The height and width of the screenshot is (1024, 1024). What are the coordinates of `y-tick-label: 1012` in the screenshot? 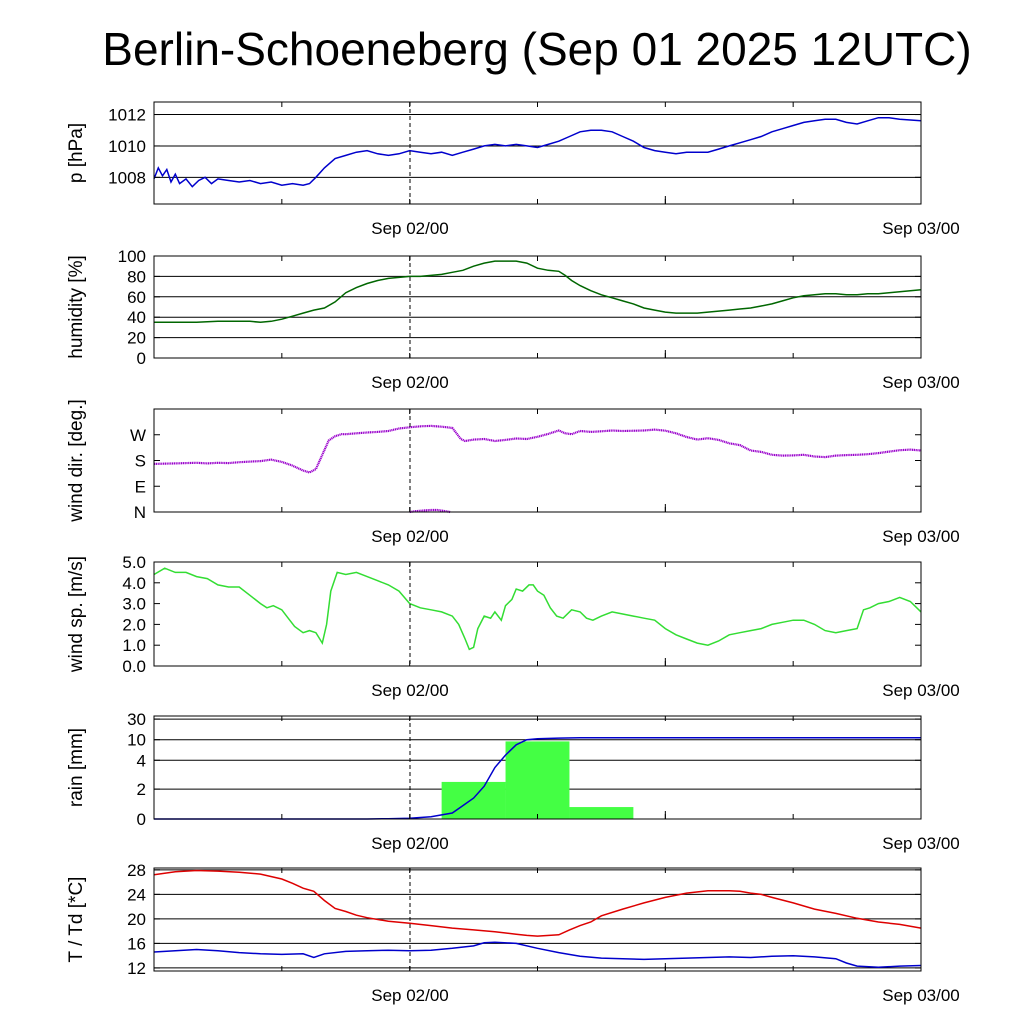 It's located at (127, 115).